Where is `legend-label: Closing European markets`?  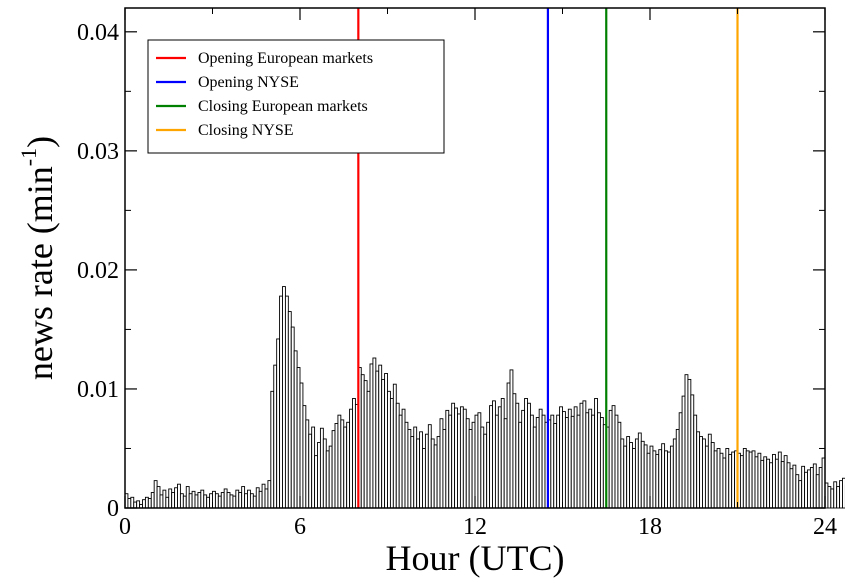 legend-label: Closing European markets is located at coordinates (283, 106).